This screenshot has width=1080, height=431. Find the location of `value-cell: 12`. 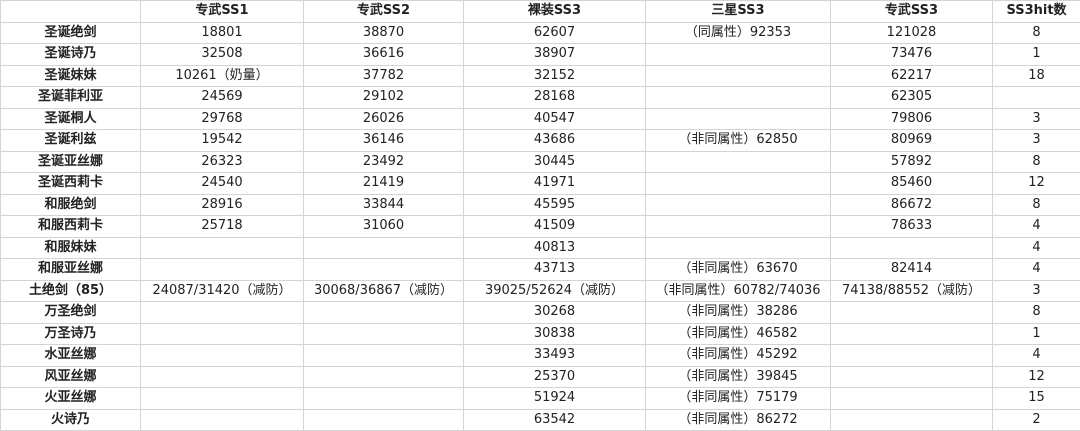

value-cell: 12 is located at coordinates (1036, 184).